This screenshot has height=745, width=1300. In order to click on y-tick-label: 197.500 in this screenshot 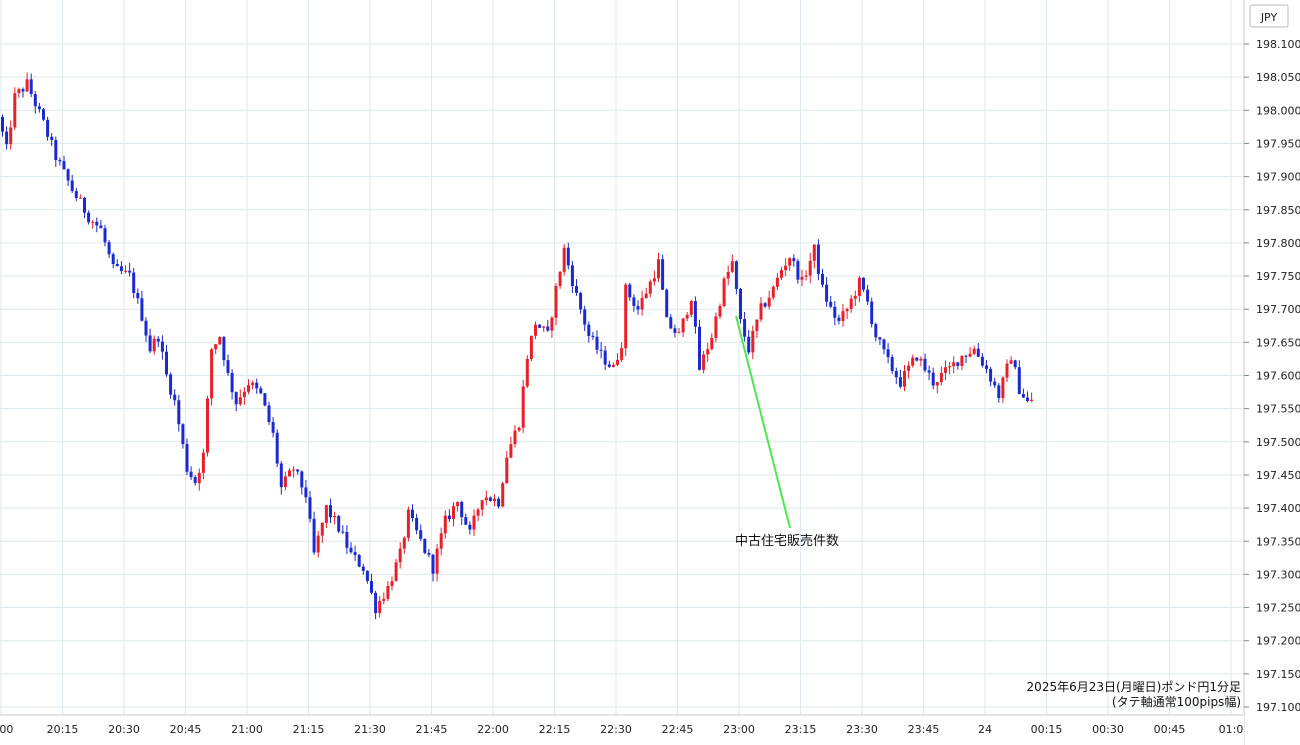, I will do `click(1278, 442)`.